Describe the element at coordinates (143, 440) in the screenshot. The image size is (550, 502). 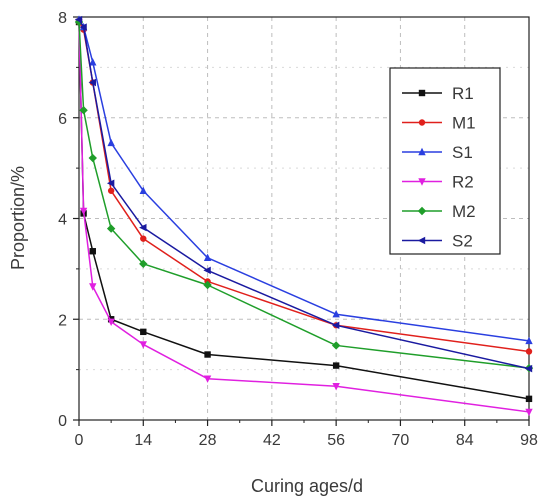
I see `x-tick-label: 14` at that location.